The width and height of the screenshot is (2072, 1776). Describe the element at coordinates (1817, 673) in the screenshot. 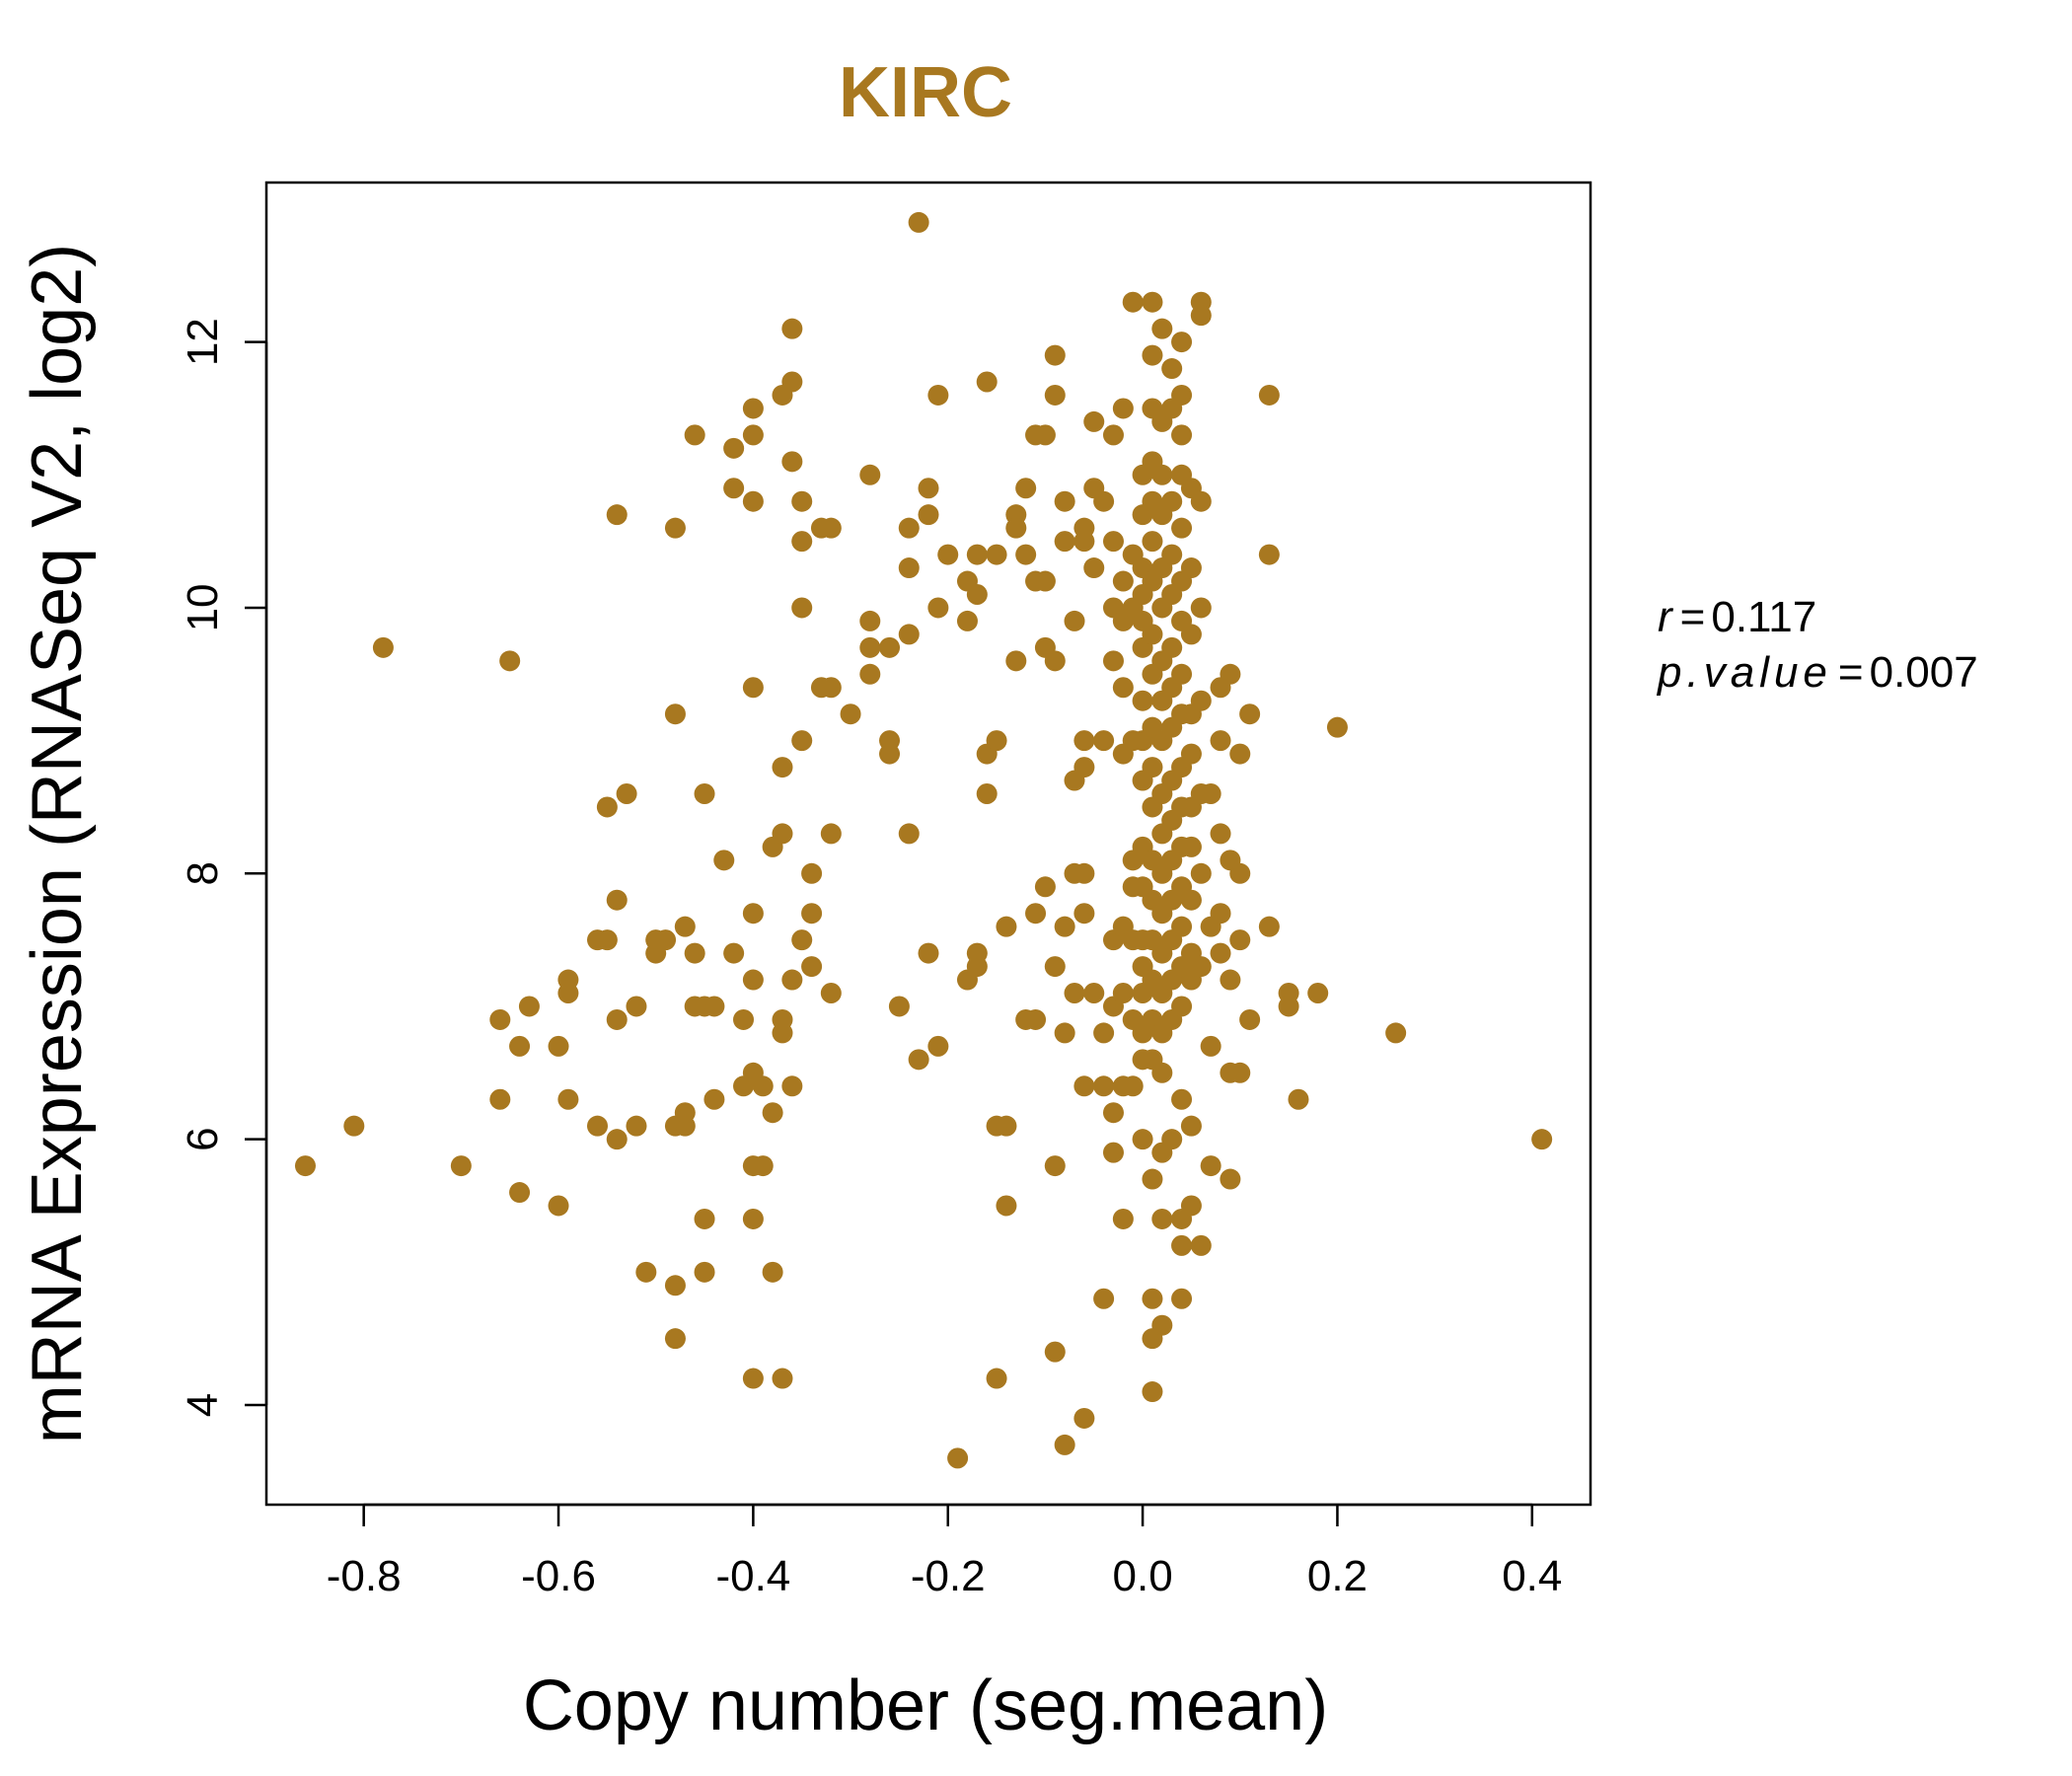

I see `p-stat: p.value = 0.007` at that location.